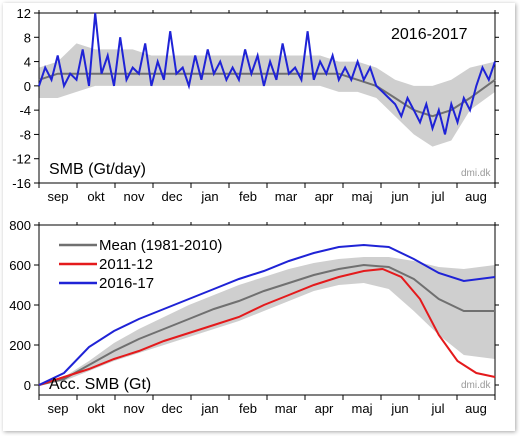 This screenshot has width=520, height=436. Describe the element at coordinates (58, 196) in the screenshot. I see `top-month-label: sep` at that location.